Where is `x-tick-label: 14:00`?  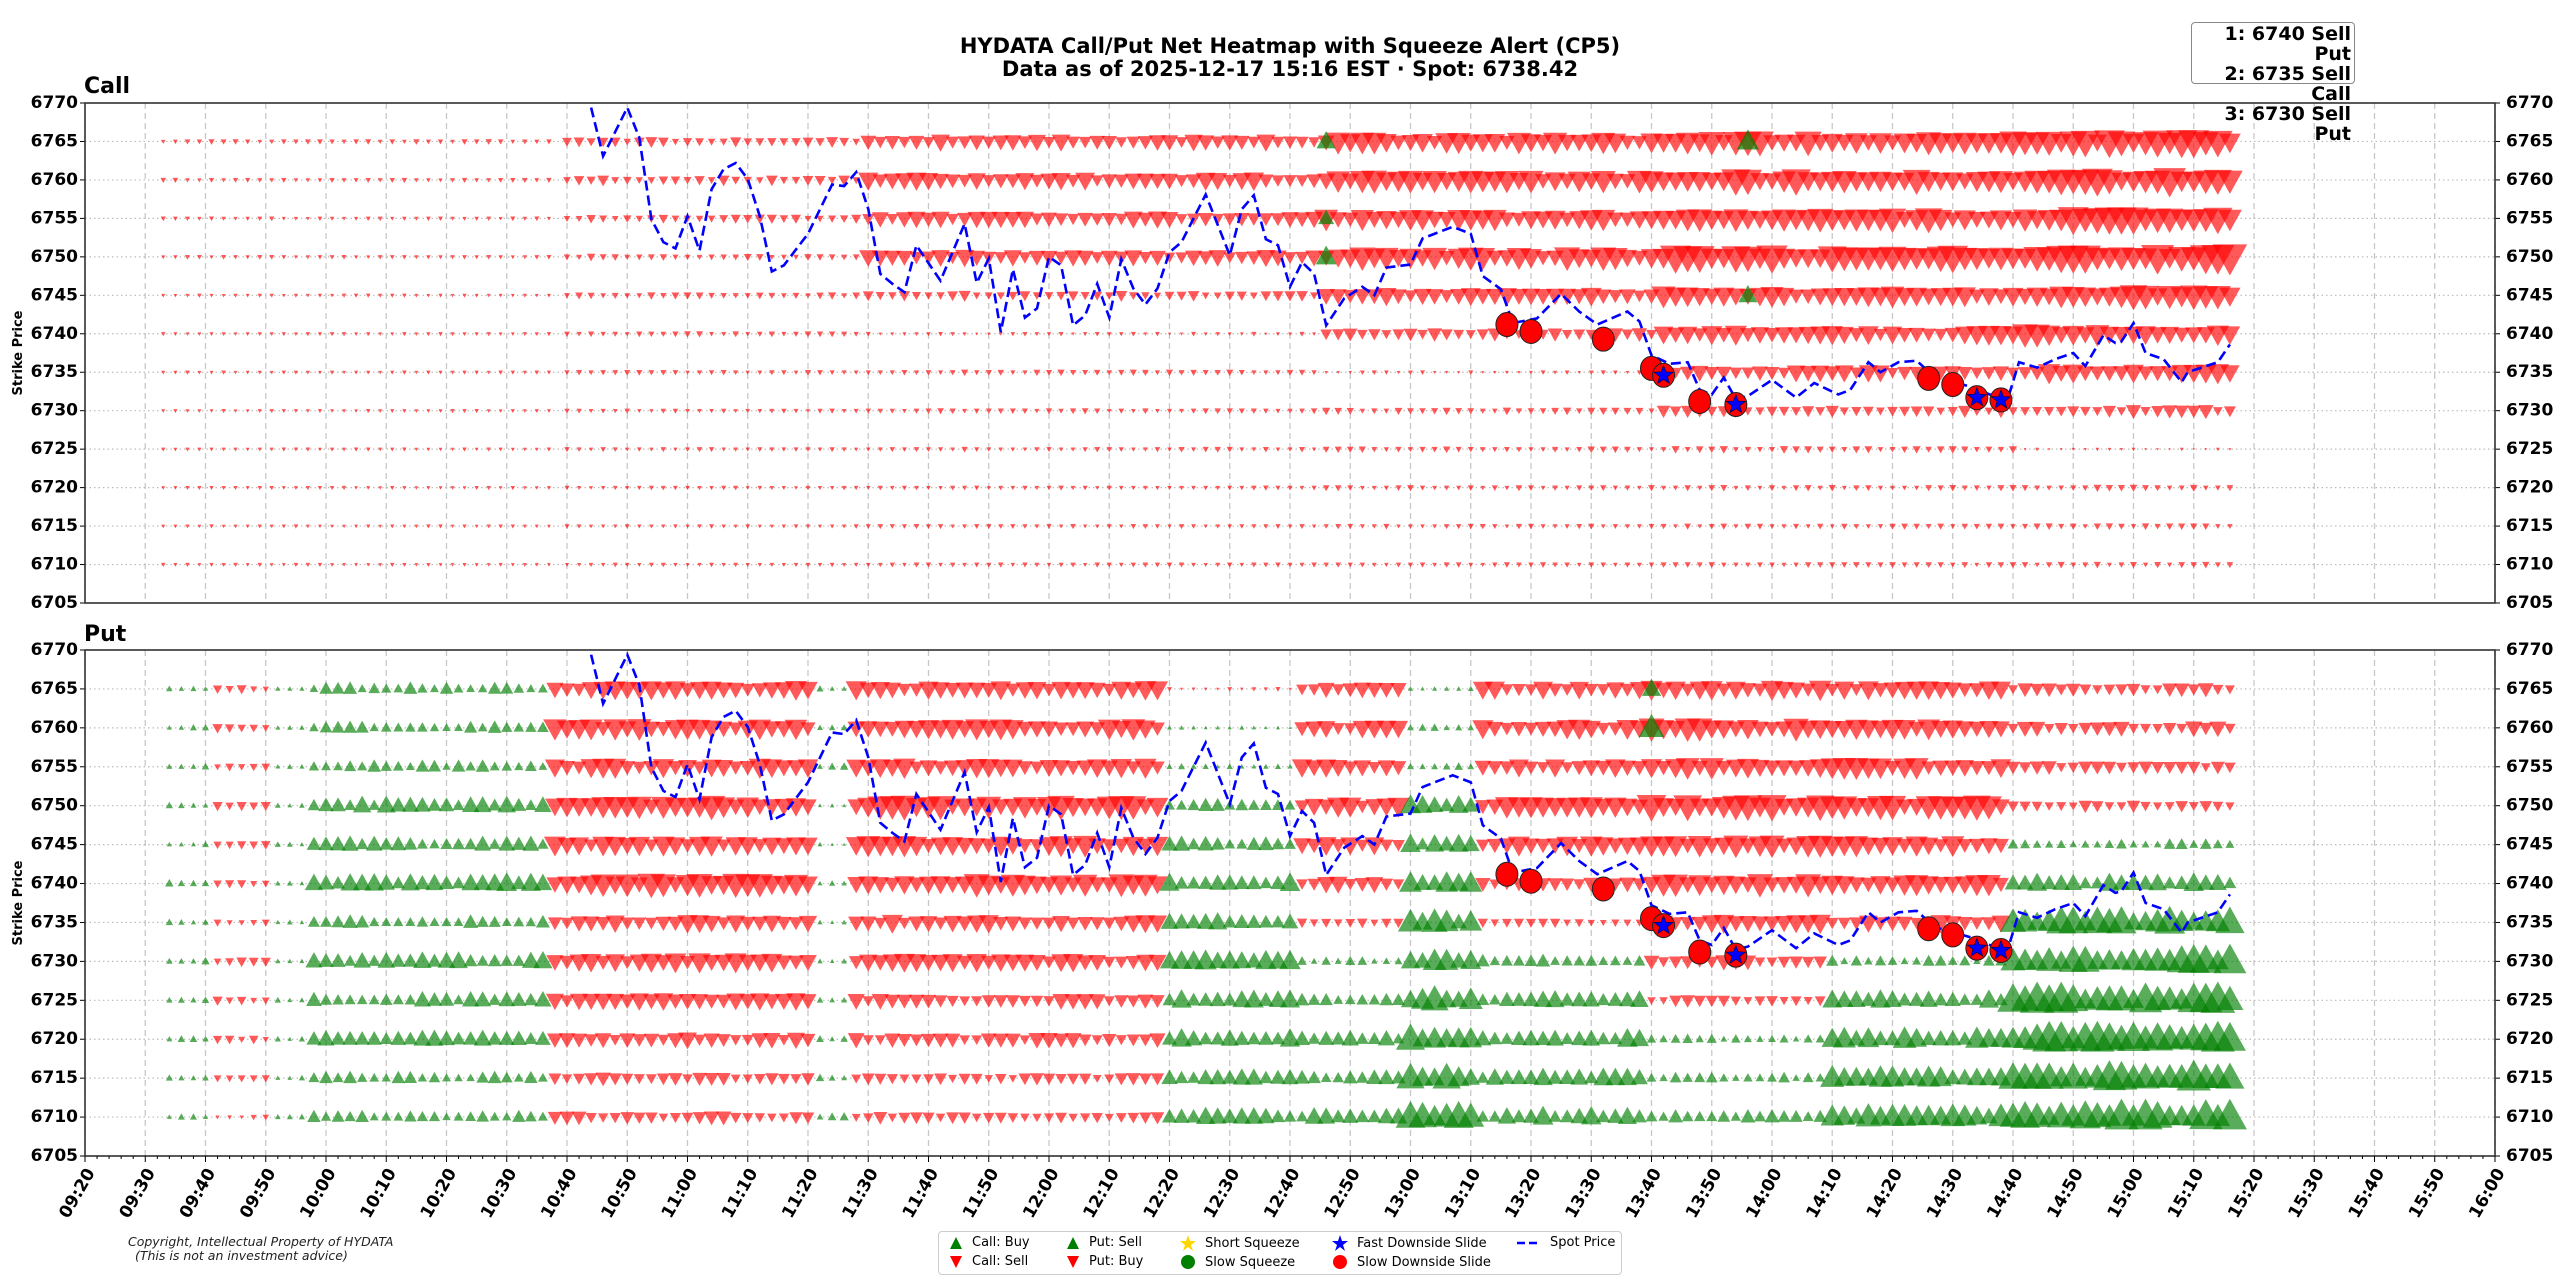 x-tick-label: 14:00 is located at coordinates (1764, 1193).